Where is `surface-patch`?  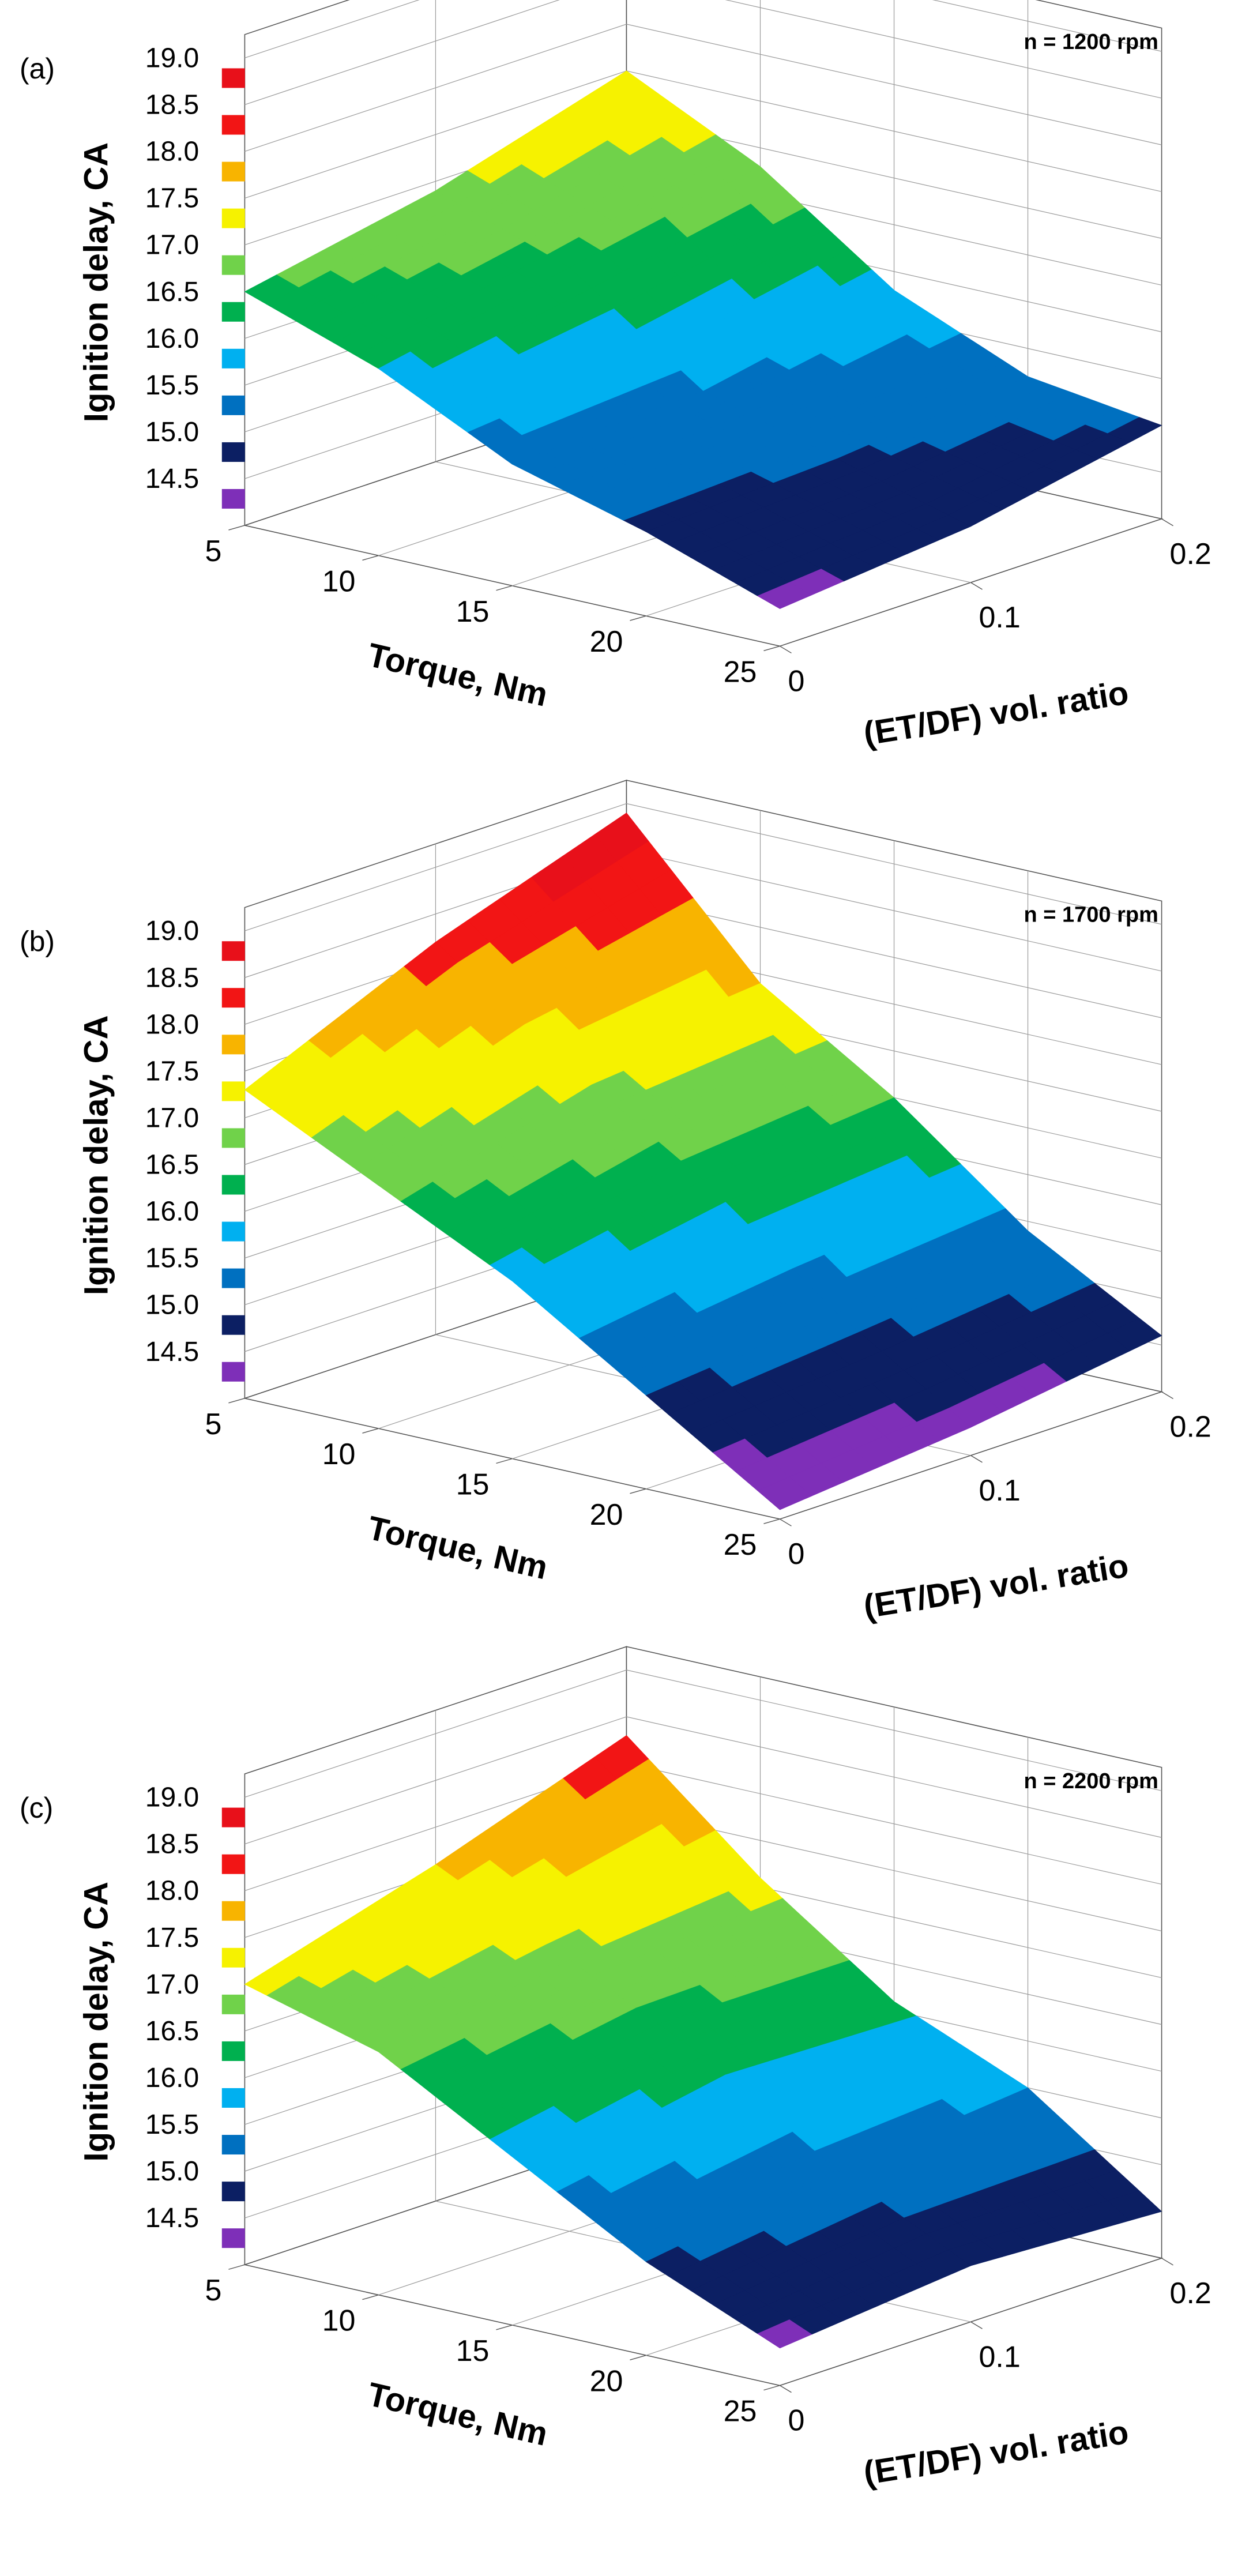 surface-patch is located at coordinates (785, 1493).